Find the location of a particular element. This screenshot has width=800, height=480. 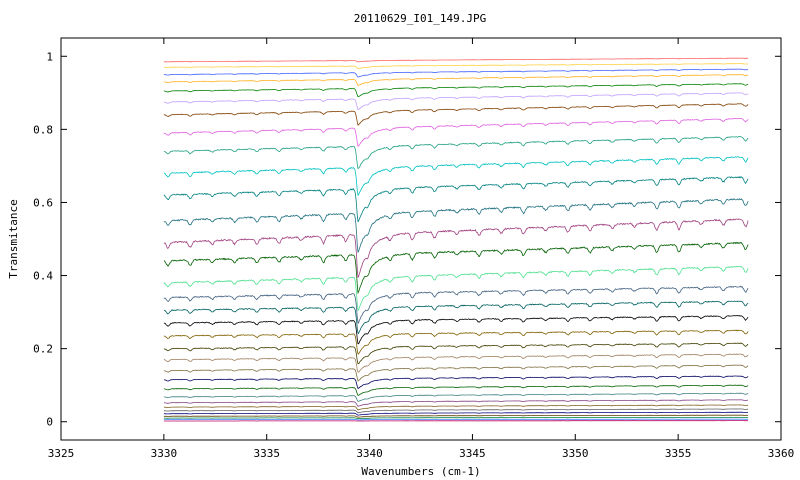

y-tick-label: 0.6 is located at coordinates (43, 202).